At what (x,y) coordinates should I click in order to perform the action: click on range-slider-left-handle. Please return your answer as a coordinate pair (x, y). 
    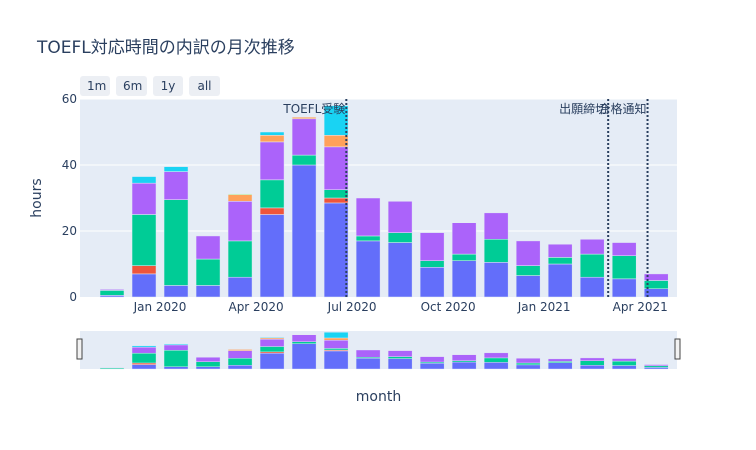
    Looking at the image, I should click on (79, 349).